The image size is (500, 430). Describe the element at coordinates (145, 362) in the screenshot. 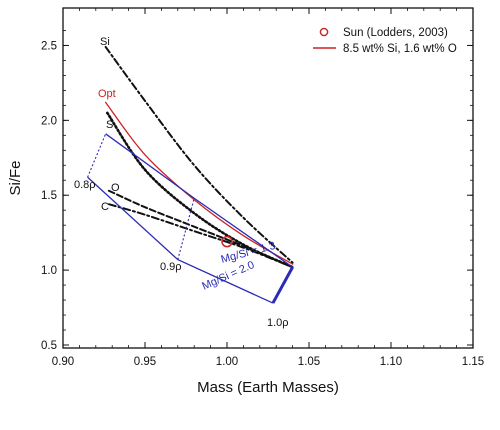

I see `x-tick-label: 0.95` at that location.